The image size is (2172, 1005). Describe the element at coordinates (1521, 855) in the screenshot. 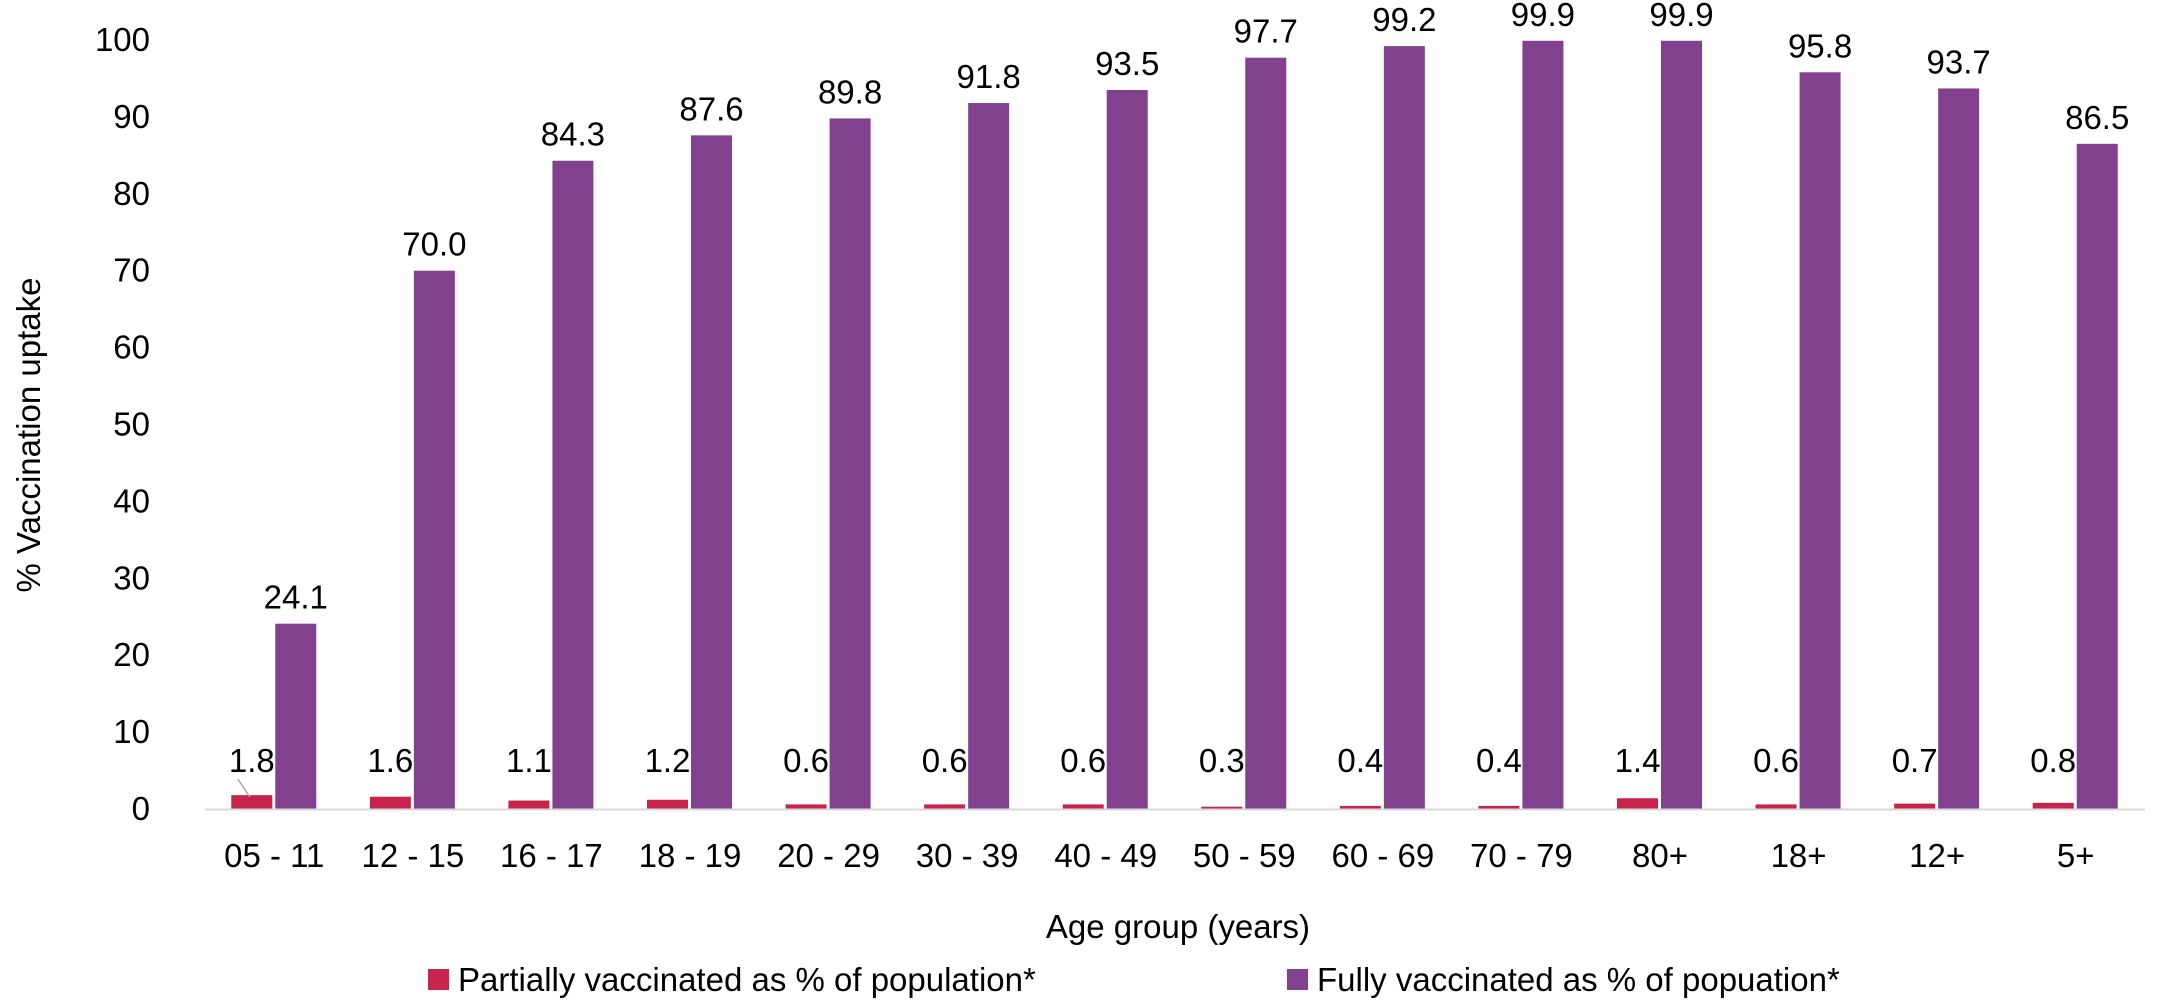

I see `x-tick-label: 70 - 79` at that location.